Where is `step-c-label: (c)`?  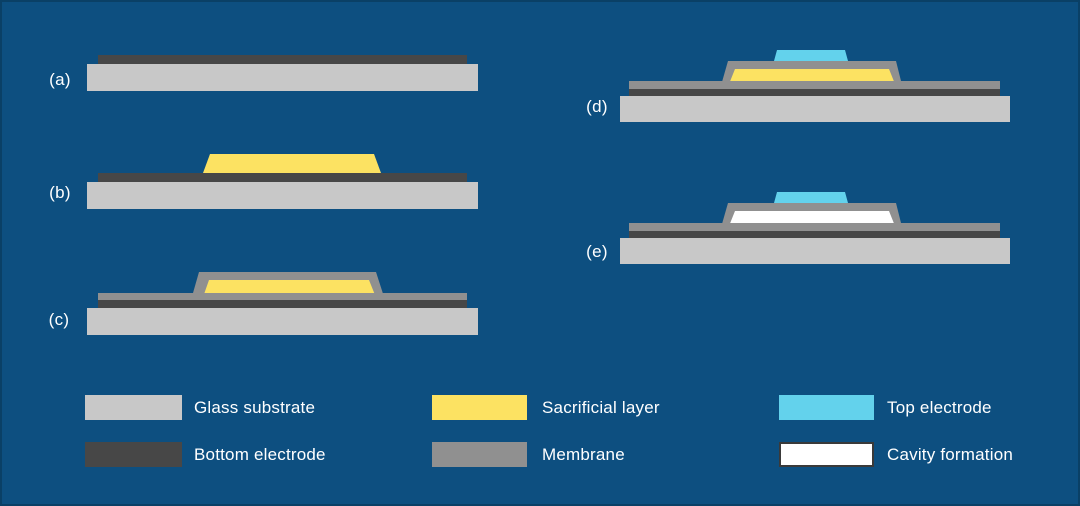
step-c-label: (c) is located at coordinates (59, 319).